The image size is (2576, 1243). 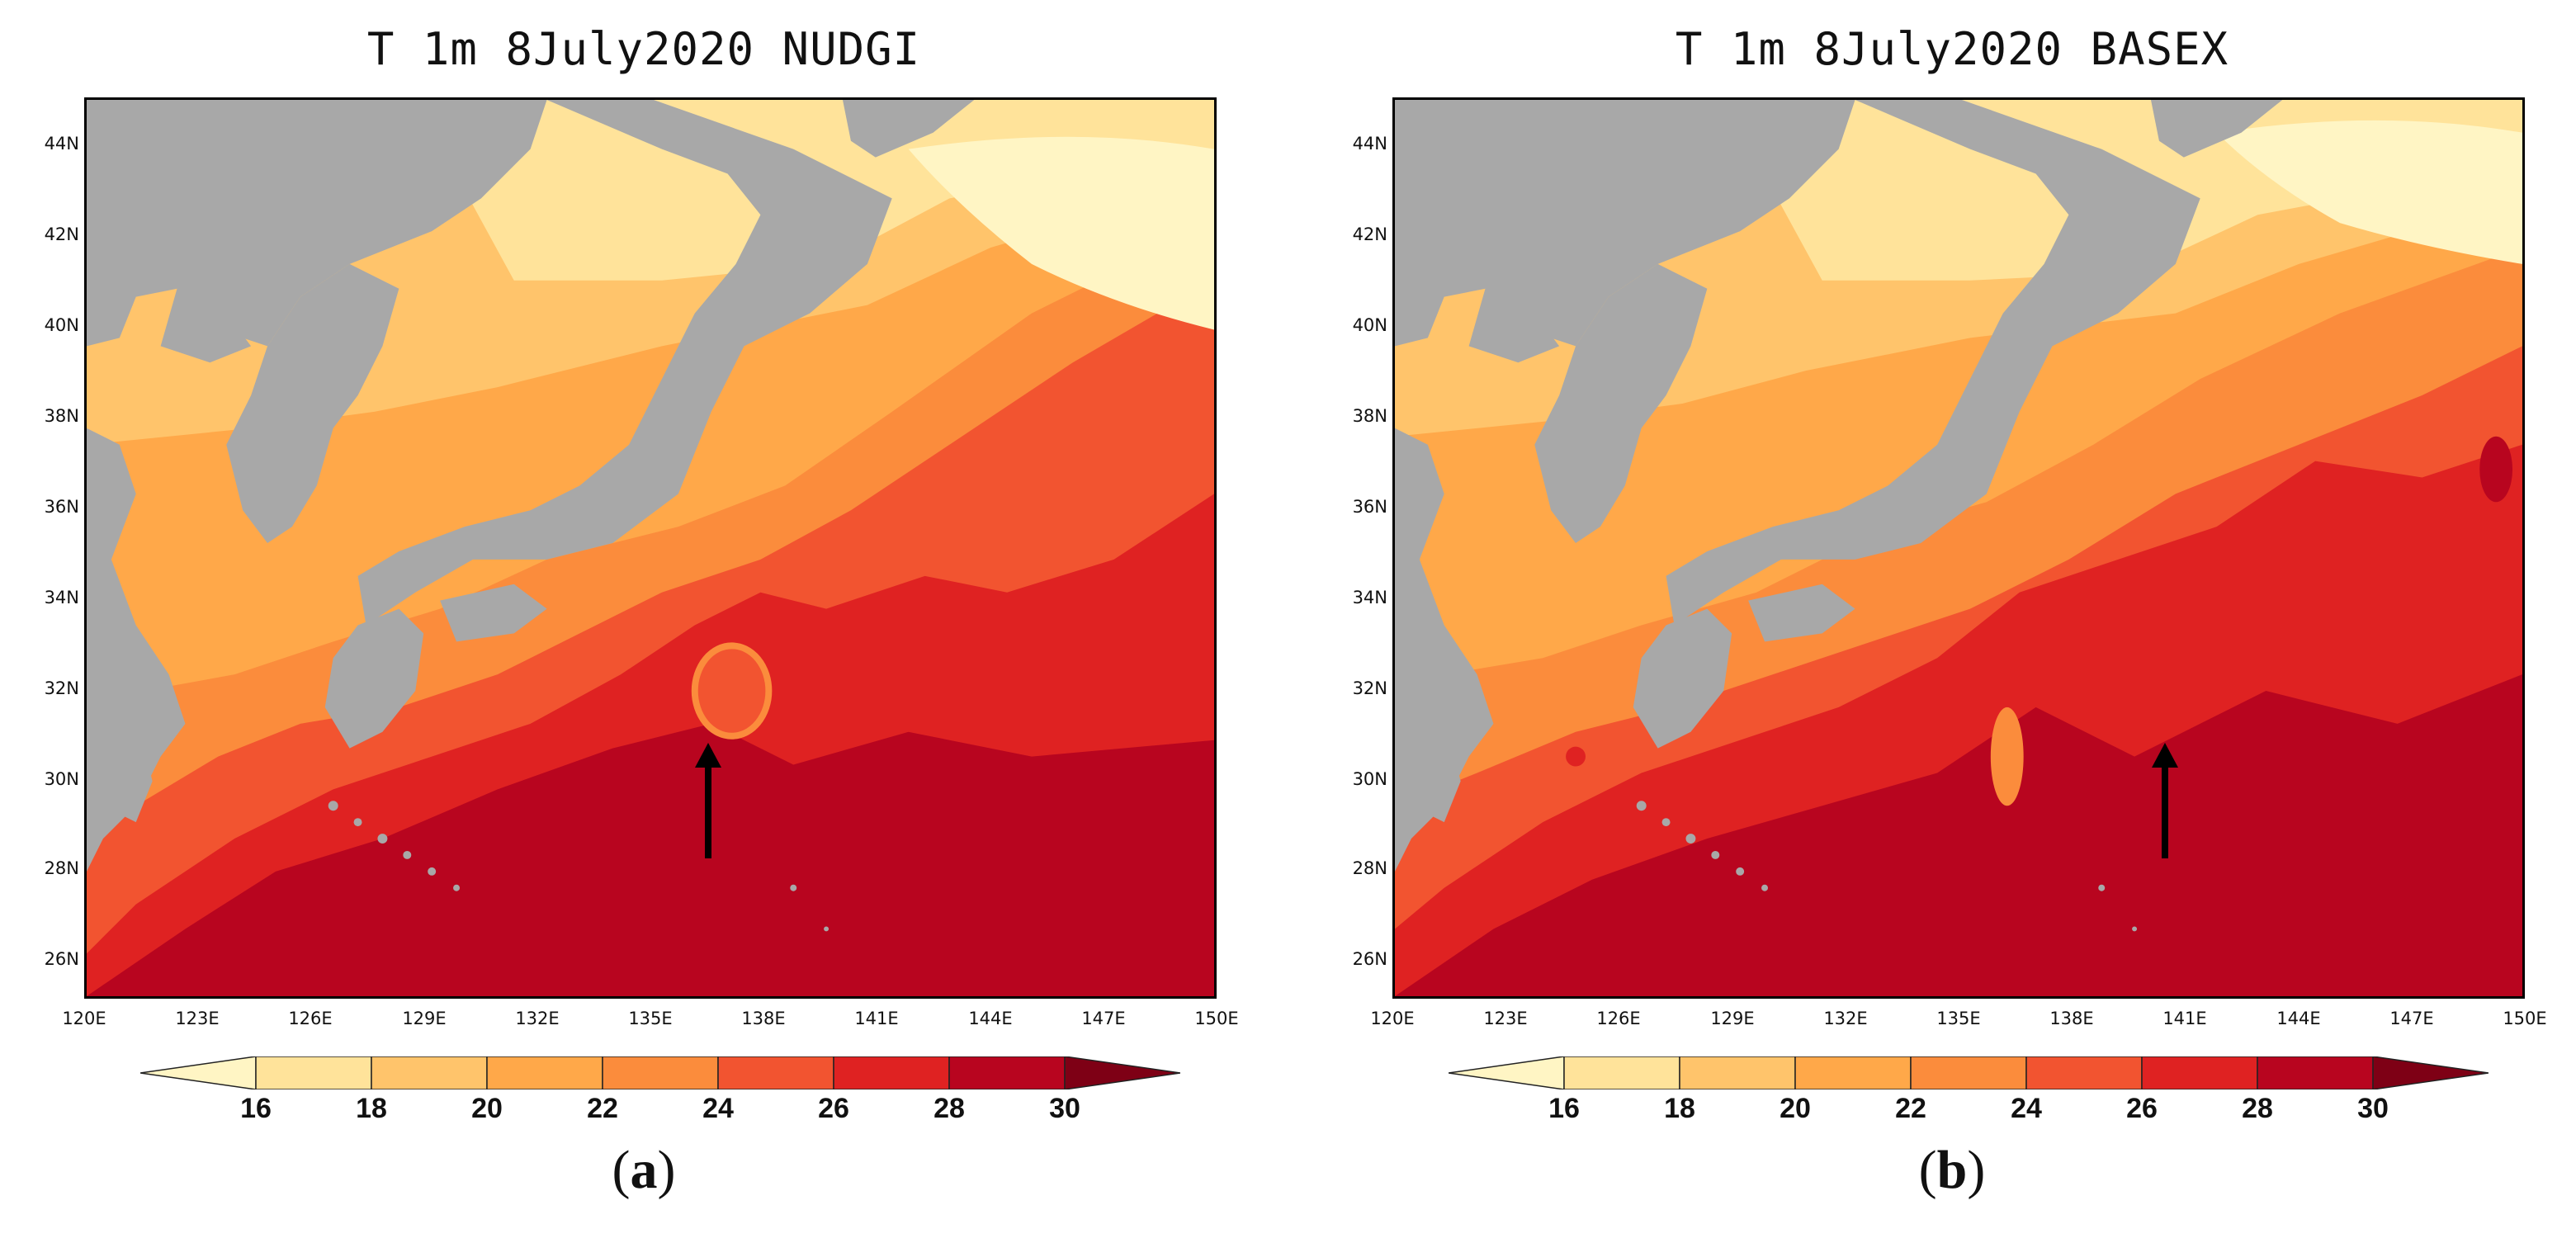 I want to click on panel-letter: b, so click(x=1952, y=1170).